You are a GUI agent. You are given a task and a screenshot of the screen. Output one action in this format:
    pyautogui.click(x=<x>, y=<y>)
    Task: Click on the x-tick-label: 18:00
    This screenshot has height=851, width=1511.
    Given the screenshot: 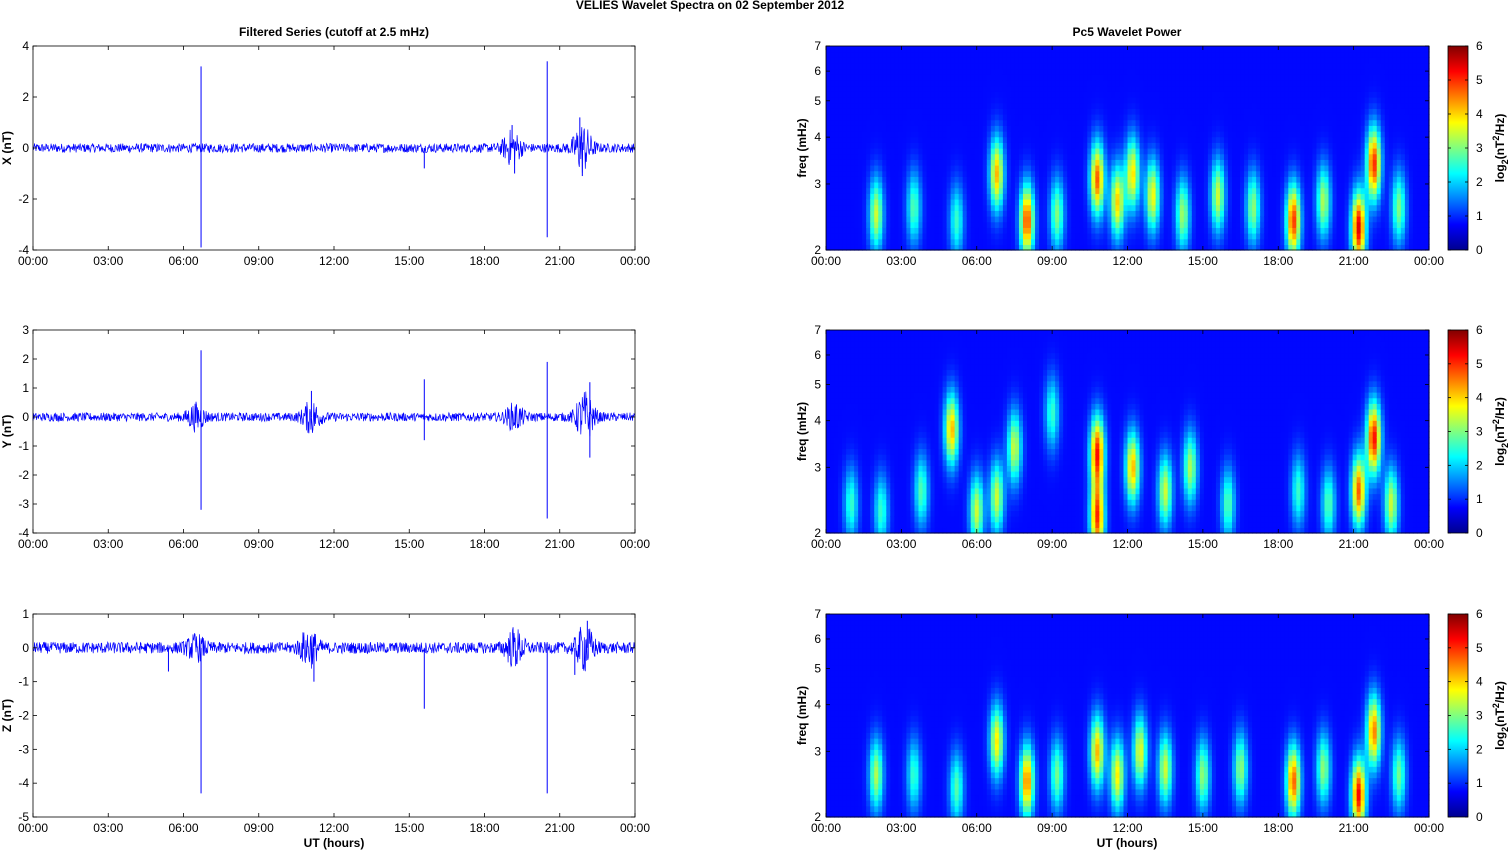 What is the action you would take?
    pyautogui.click(x=484, y=544)
    